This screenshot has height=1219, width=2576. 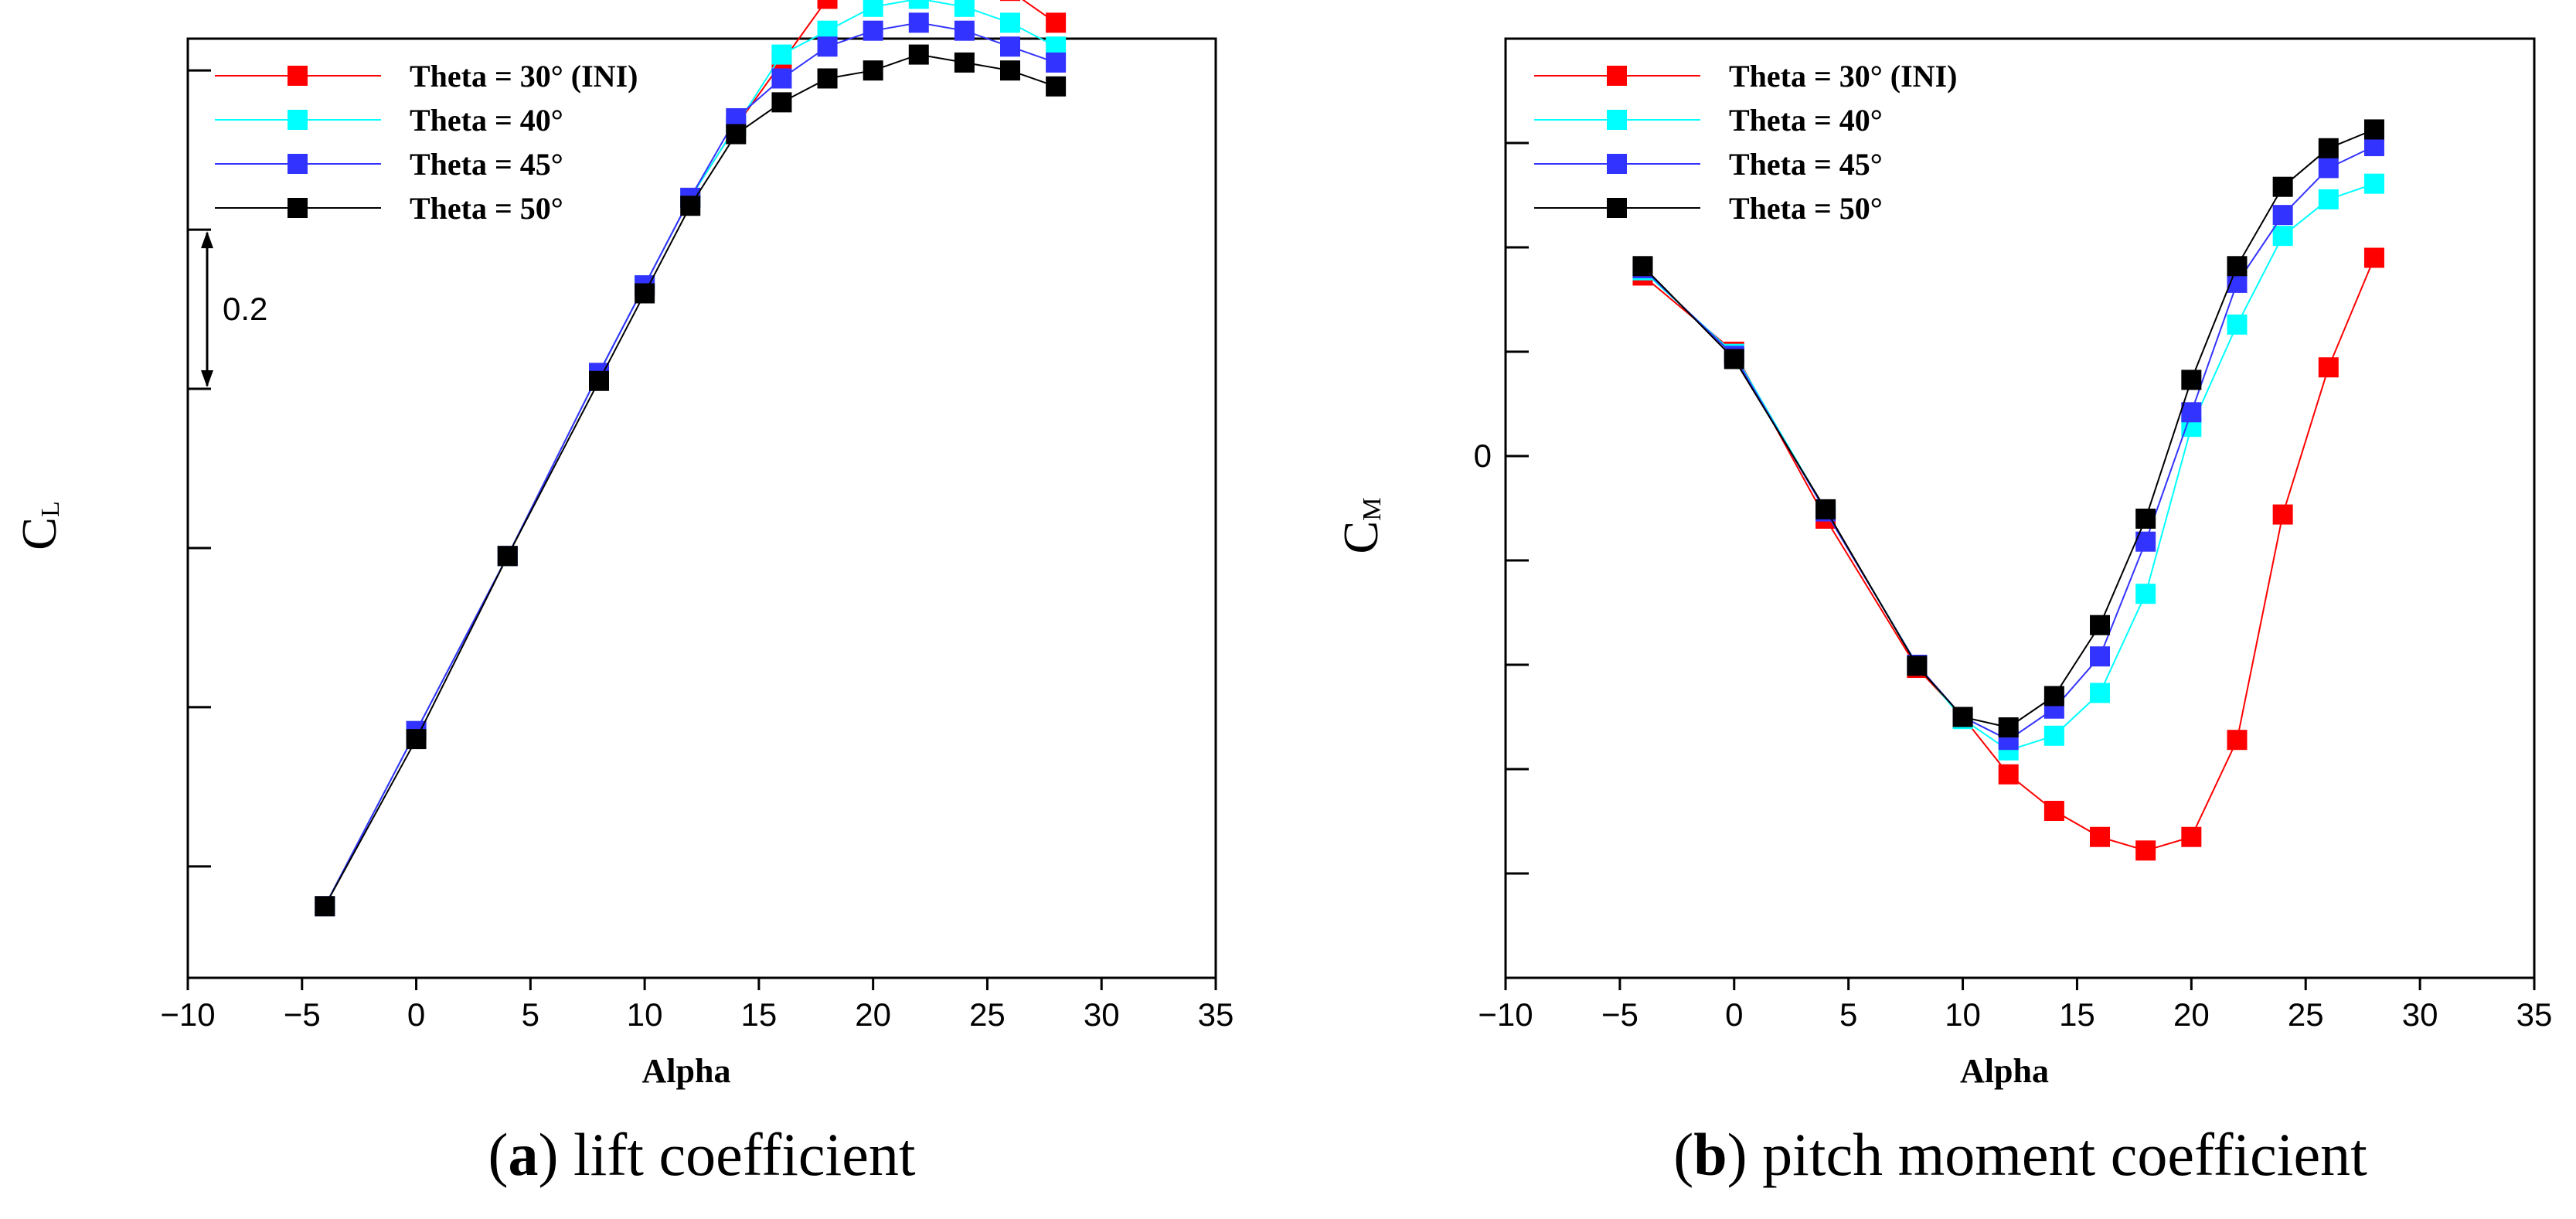 What do you see at coordinates (686, 1071) in the screenshot?
I see `x-axis-title: Alpha` at bounding box center [686, 1071].